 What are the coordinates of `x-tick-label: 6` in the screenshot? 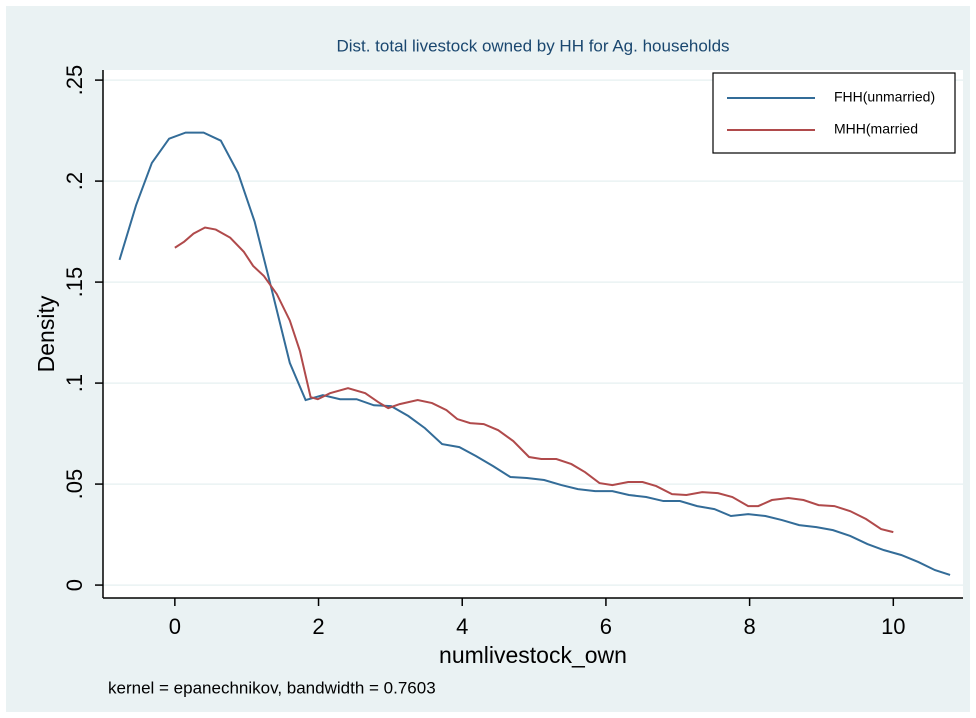 It's located at (606, 626).